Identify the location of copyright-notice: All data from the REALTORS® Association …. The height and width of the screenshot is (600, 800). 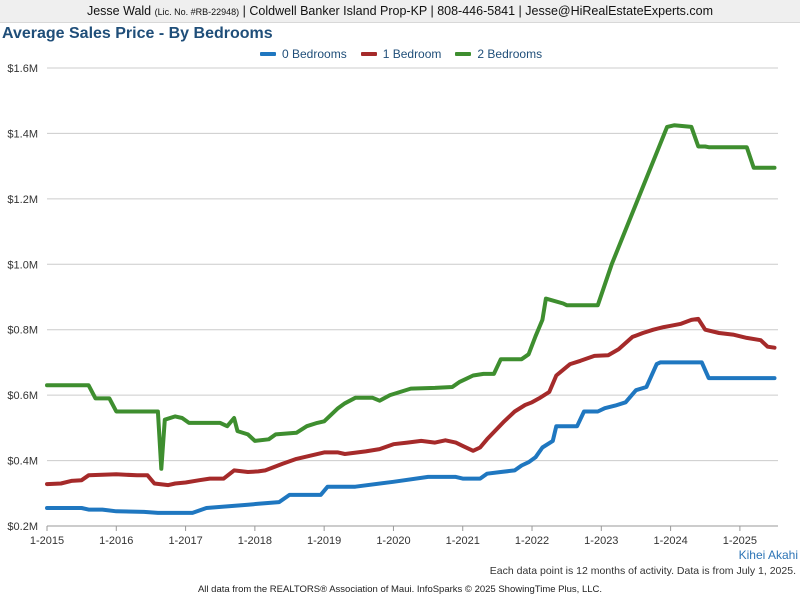
(400, 589).